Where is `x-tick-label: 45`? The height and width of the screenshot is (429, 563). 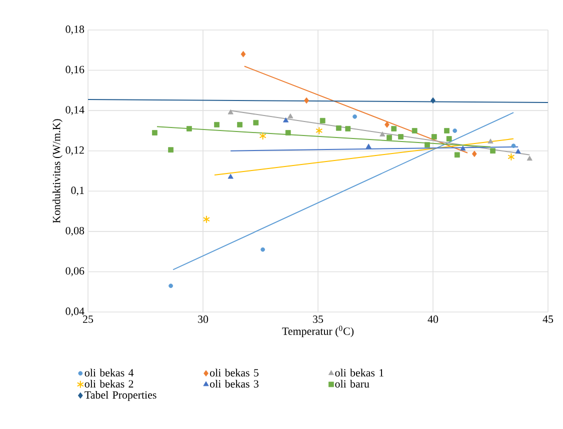 x-tick-label: 45 is located at coordinates (548, 319).